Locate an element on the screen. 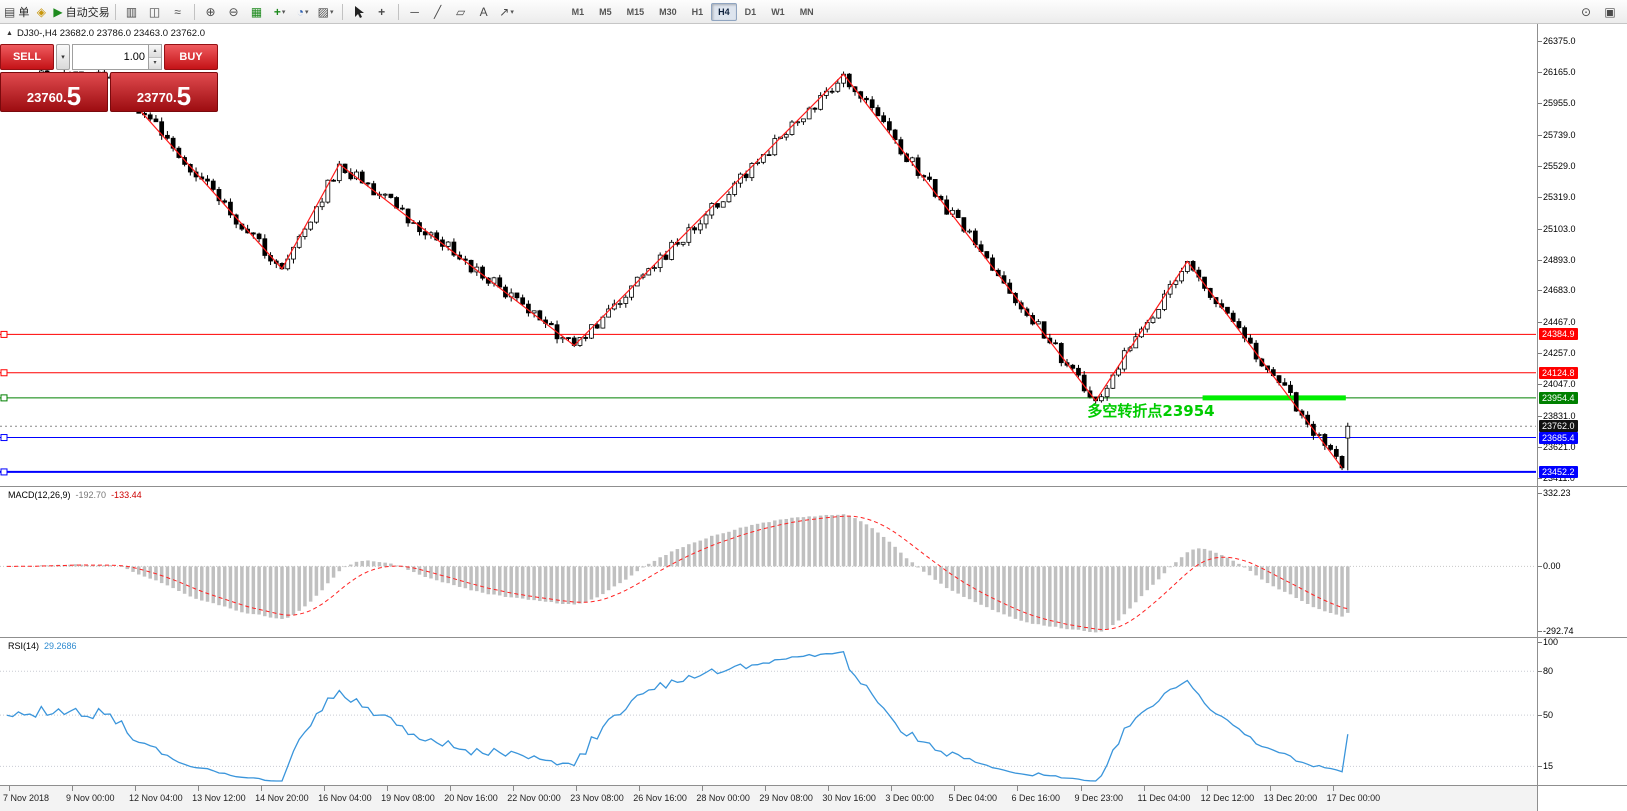 The height and width of the screenshot is (811, 1627). buy-button: BUY is located at coordinates (191, 57).